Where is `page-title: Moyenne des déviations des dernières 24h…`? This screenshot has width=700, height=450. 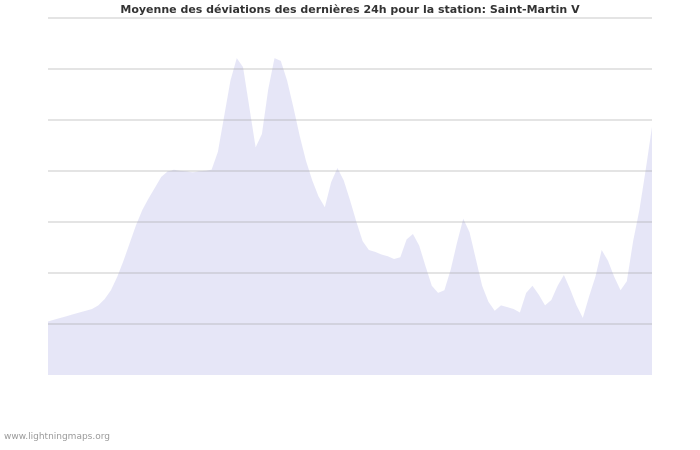 page-title: Moyenne des déviations des dernières 24h… is located at coordinates (350, 9).